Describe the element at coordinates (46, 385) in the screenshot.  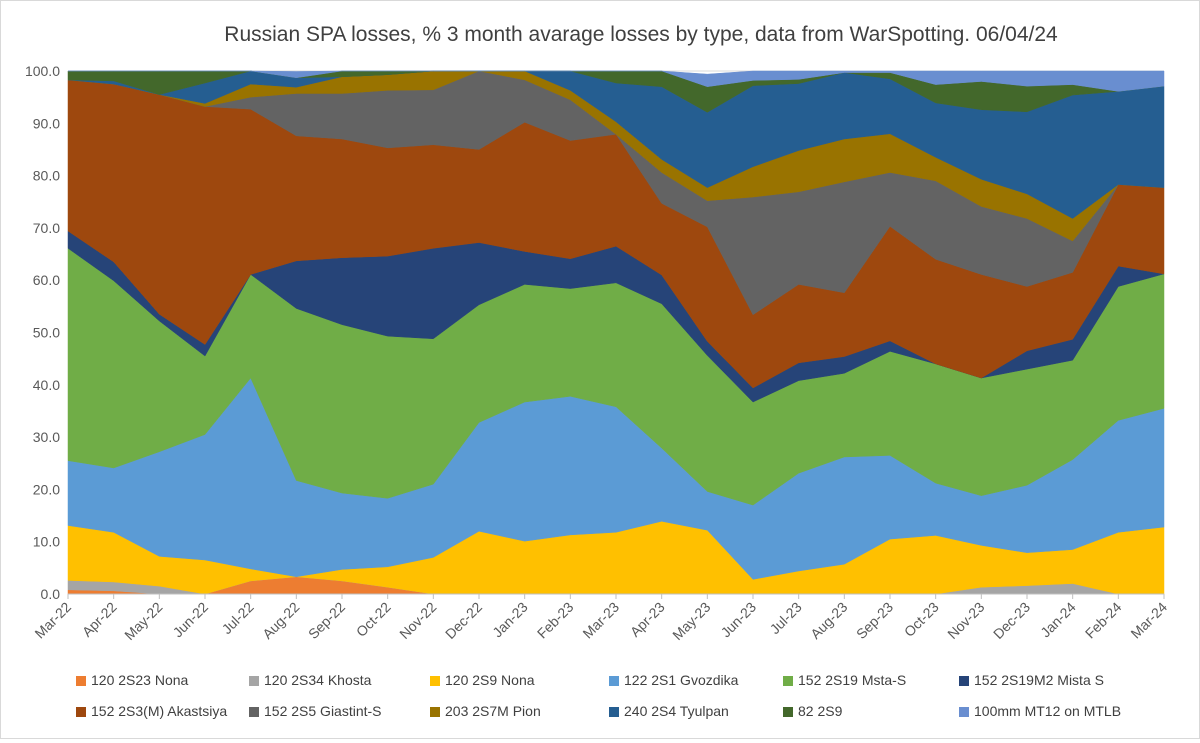
I see `y-tick-label: 40.0` at that location.